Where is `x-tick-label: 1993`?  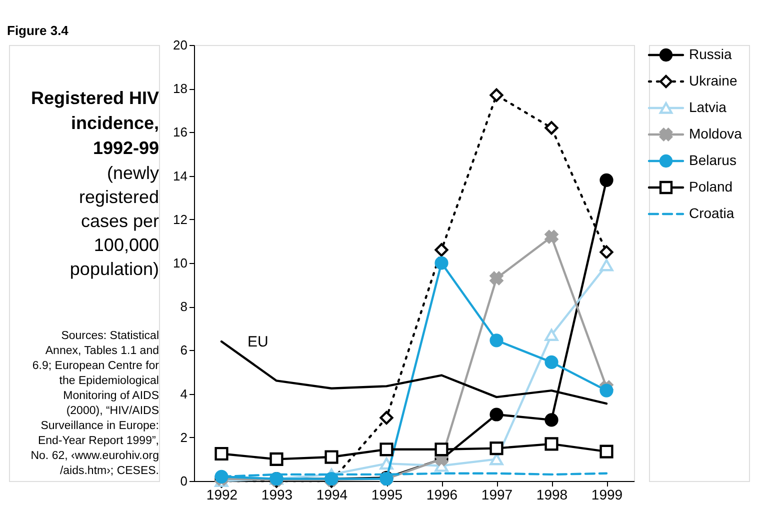 x-tick-label: 1993 is located at coordinates (277, 494).